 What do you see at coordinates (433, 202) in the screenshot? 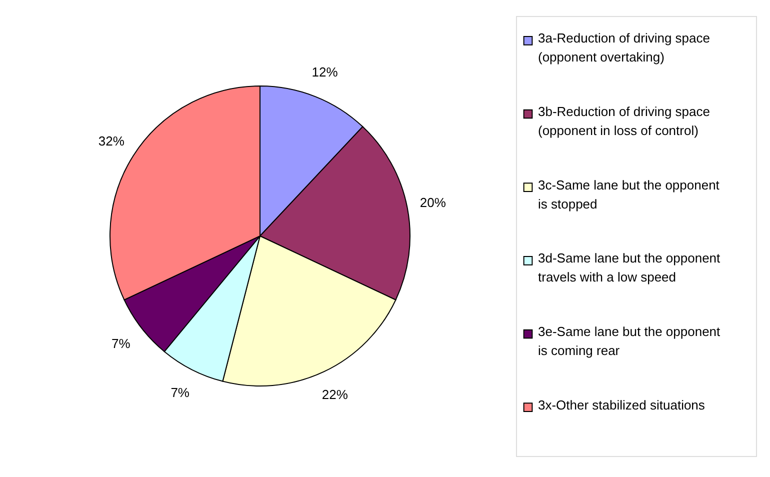
I see `data-label: 20%` at bounding box center [433, 202].